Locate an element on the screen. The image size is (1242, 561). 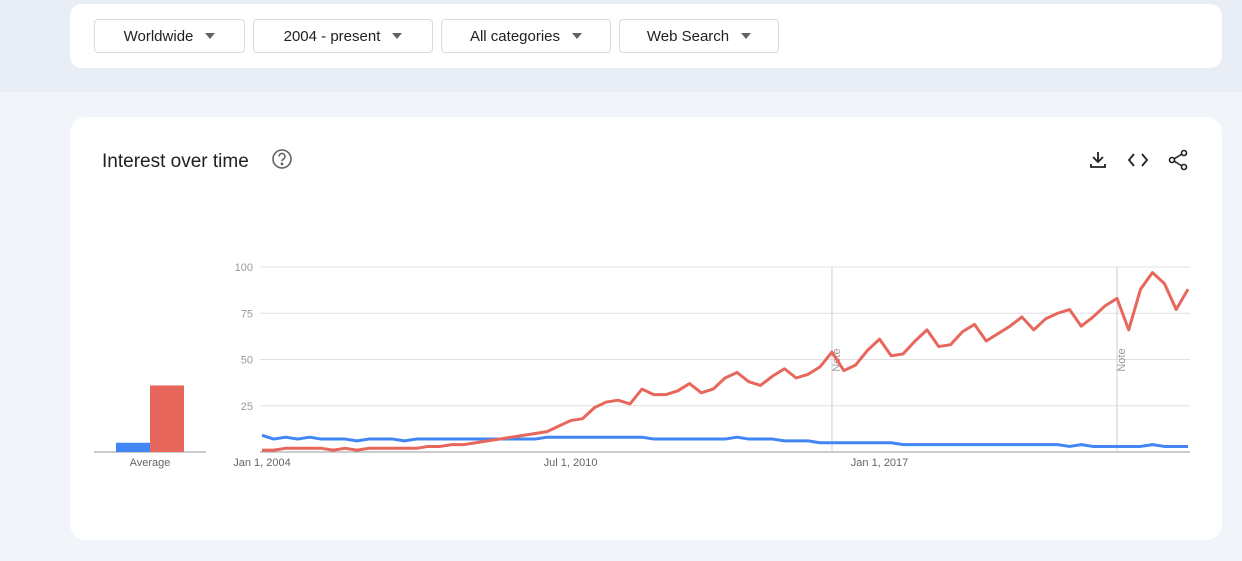
filter: 2004 - present is located at coordinates (343, 36).